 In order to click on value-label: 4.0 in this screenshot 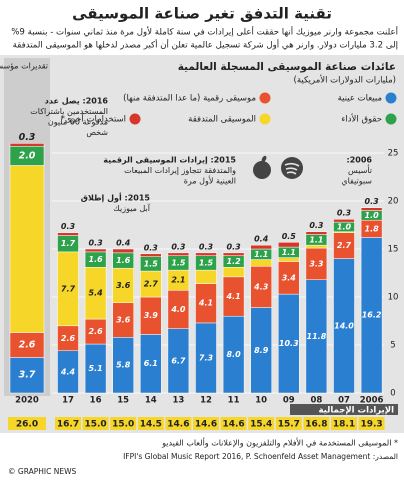, I will do `click(178, 309)`.